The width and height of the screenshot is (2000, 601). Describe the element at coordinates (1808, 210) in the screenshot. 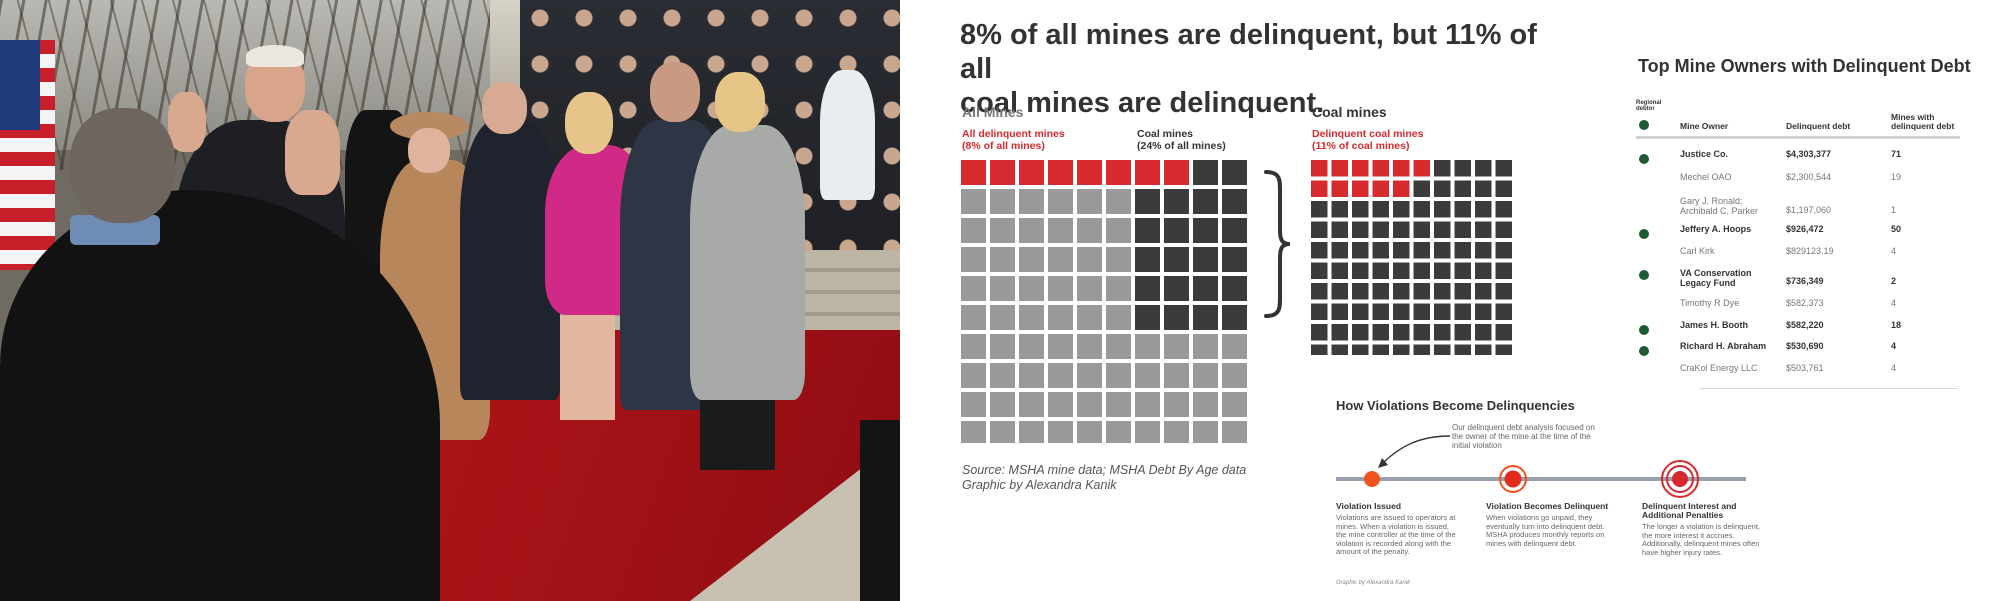

I see `cell-debt: $1,197,060` at that location.